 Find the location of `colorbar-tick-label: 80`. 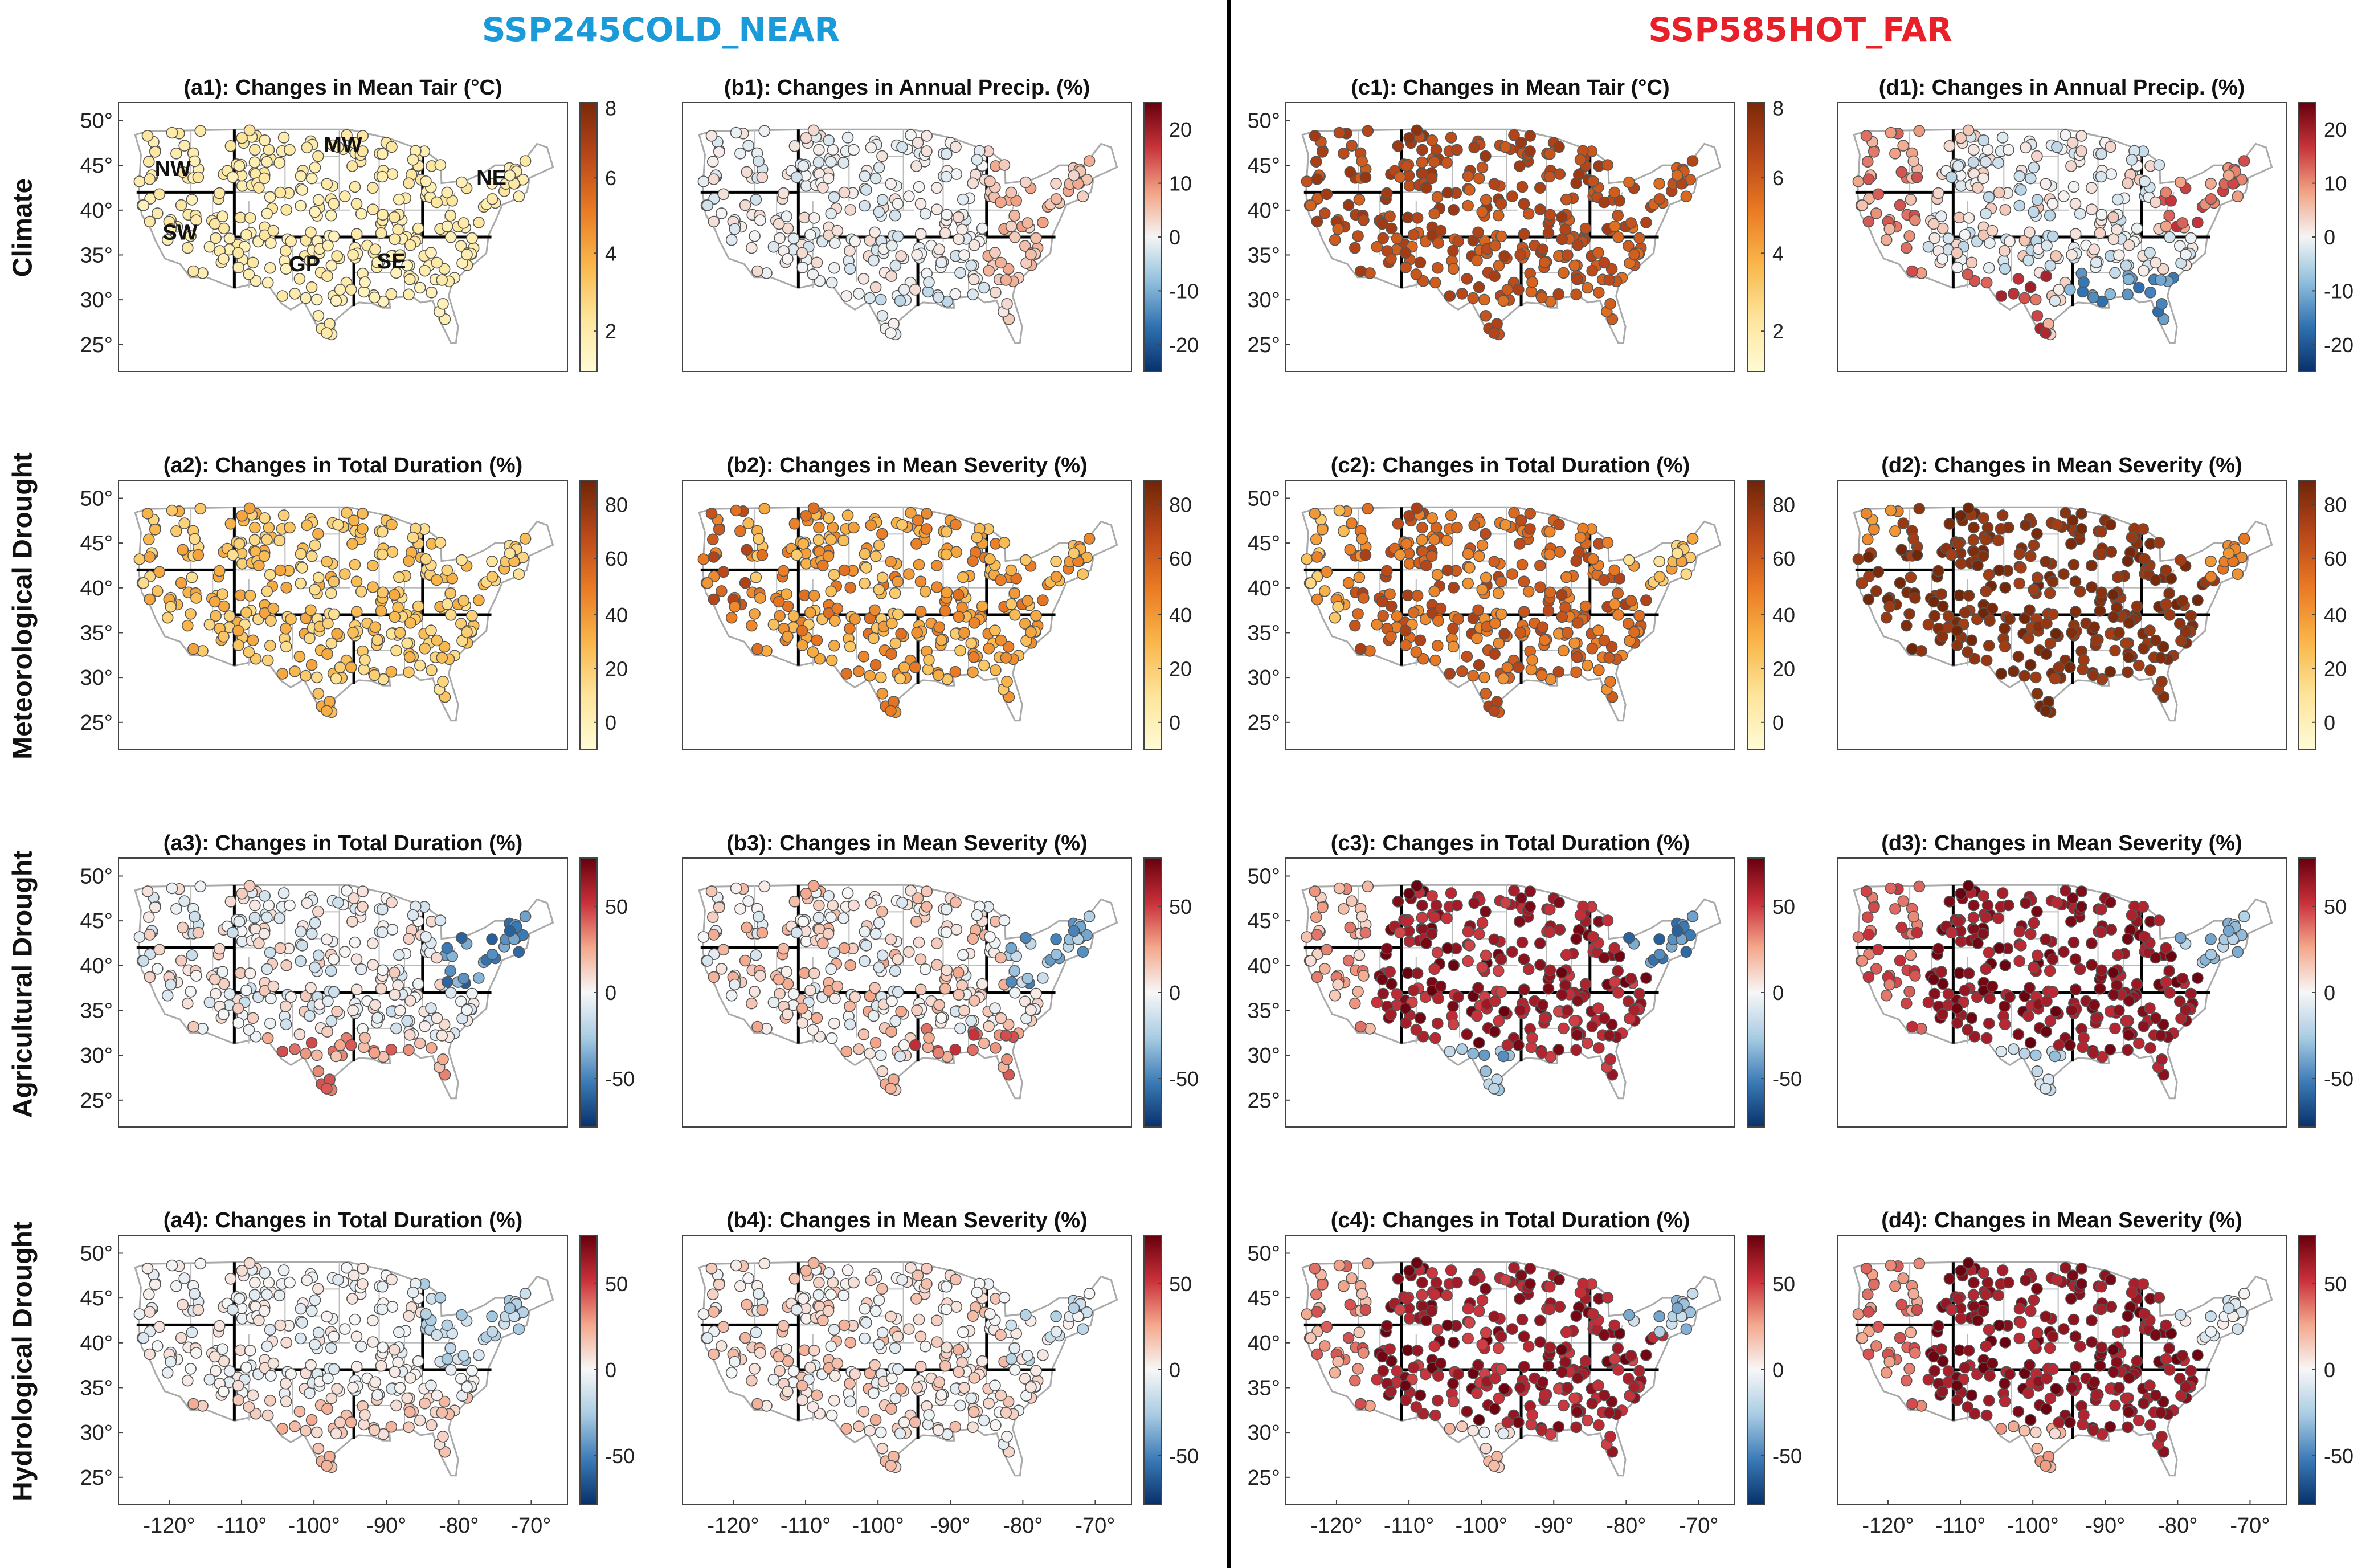

colorbar-tick-label: 80 is located at coordinates (1180, 504).